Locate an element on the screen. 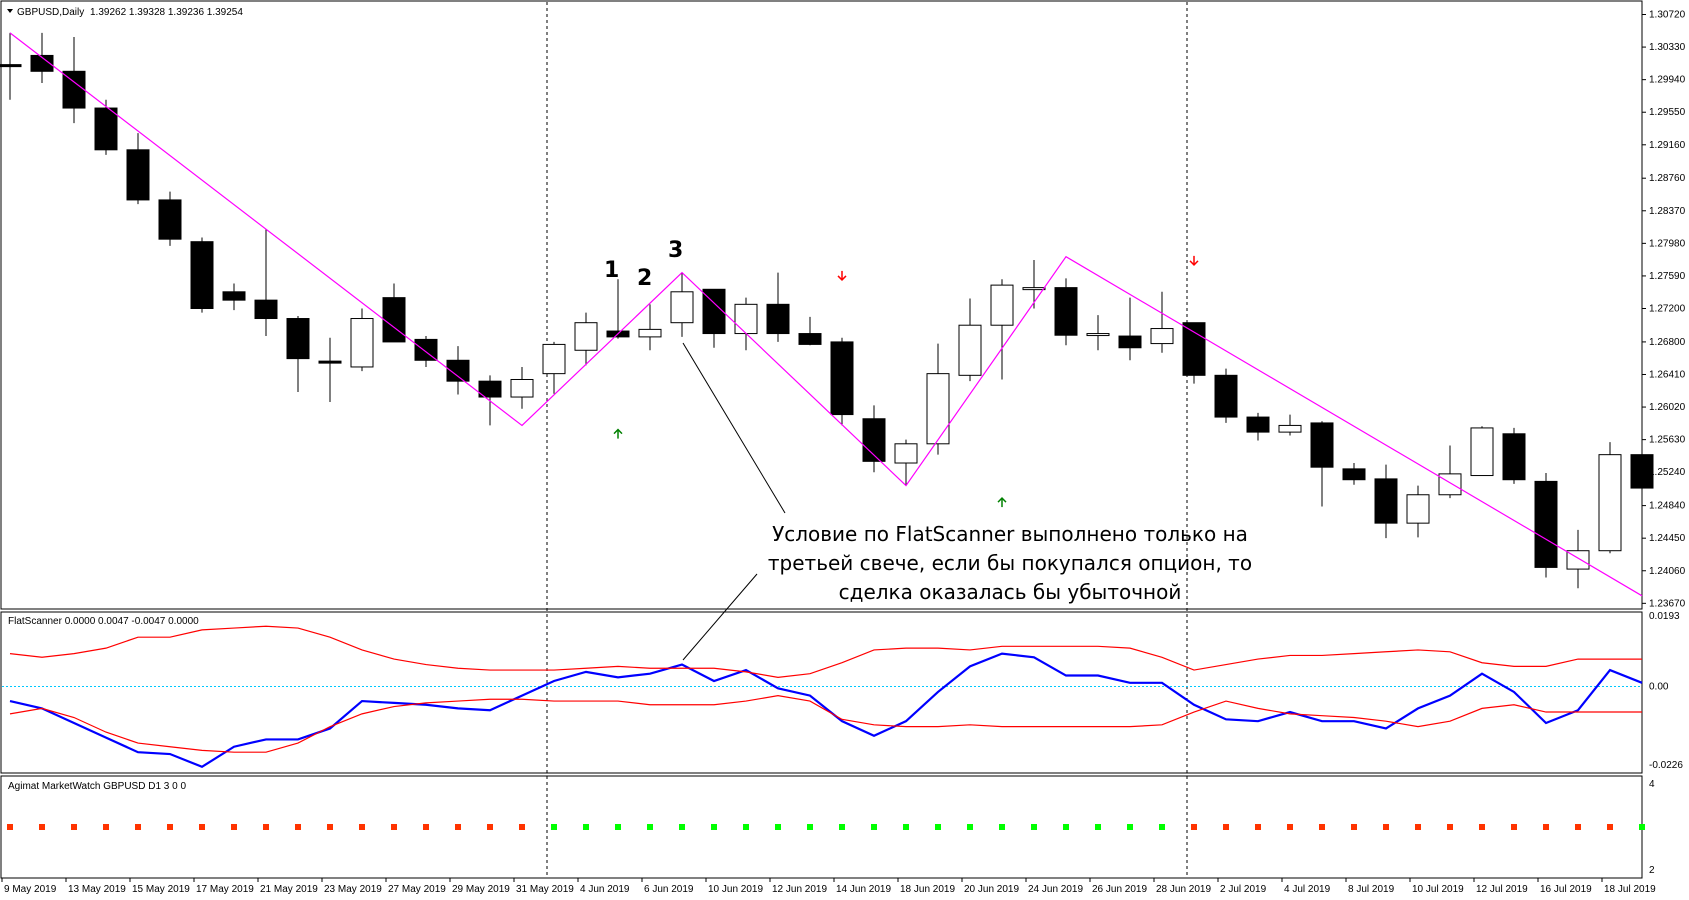  flatscanner-main-line is located at coordinates (826, 710).